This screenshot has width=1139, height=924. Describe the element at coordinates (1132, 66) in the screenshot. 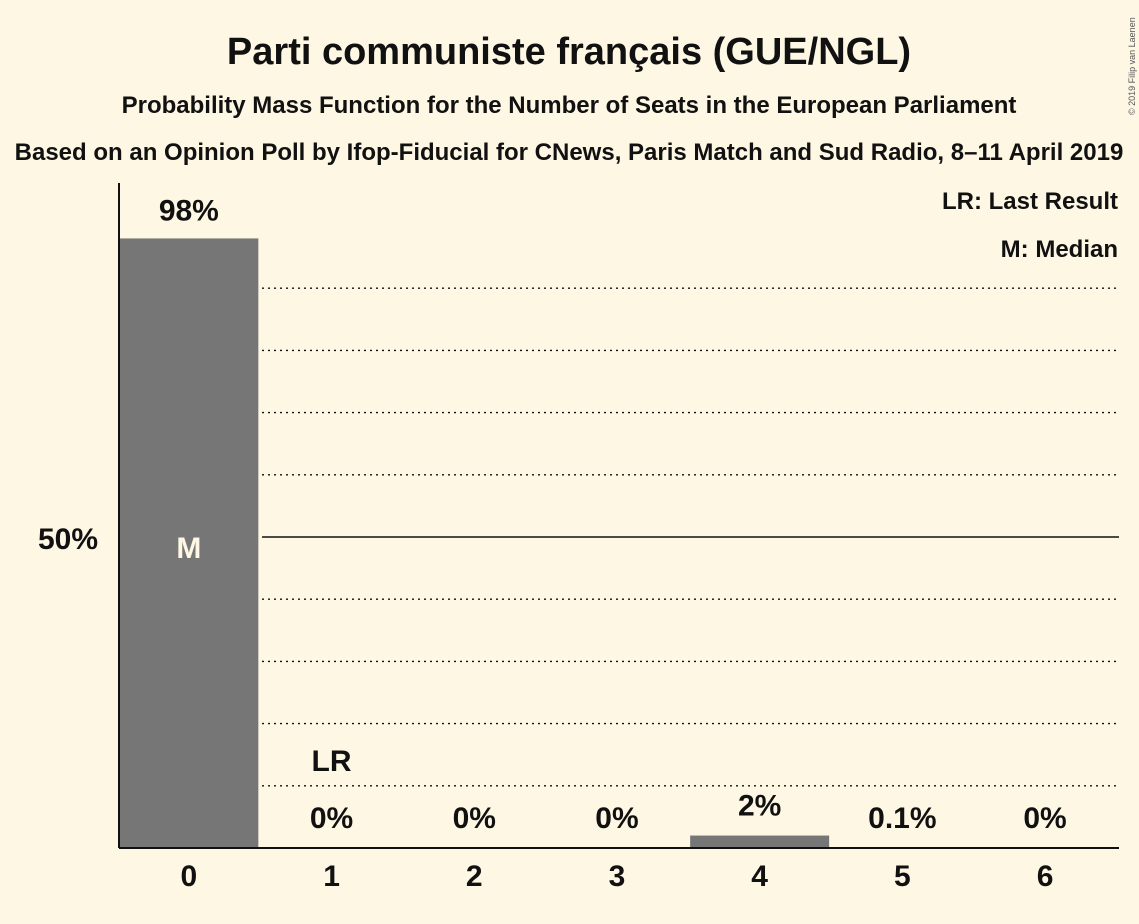

I see `copyright-note: © 2019 Filip van Laenen` at that location.